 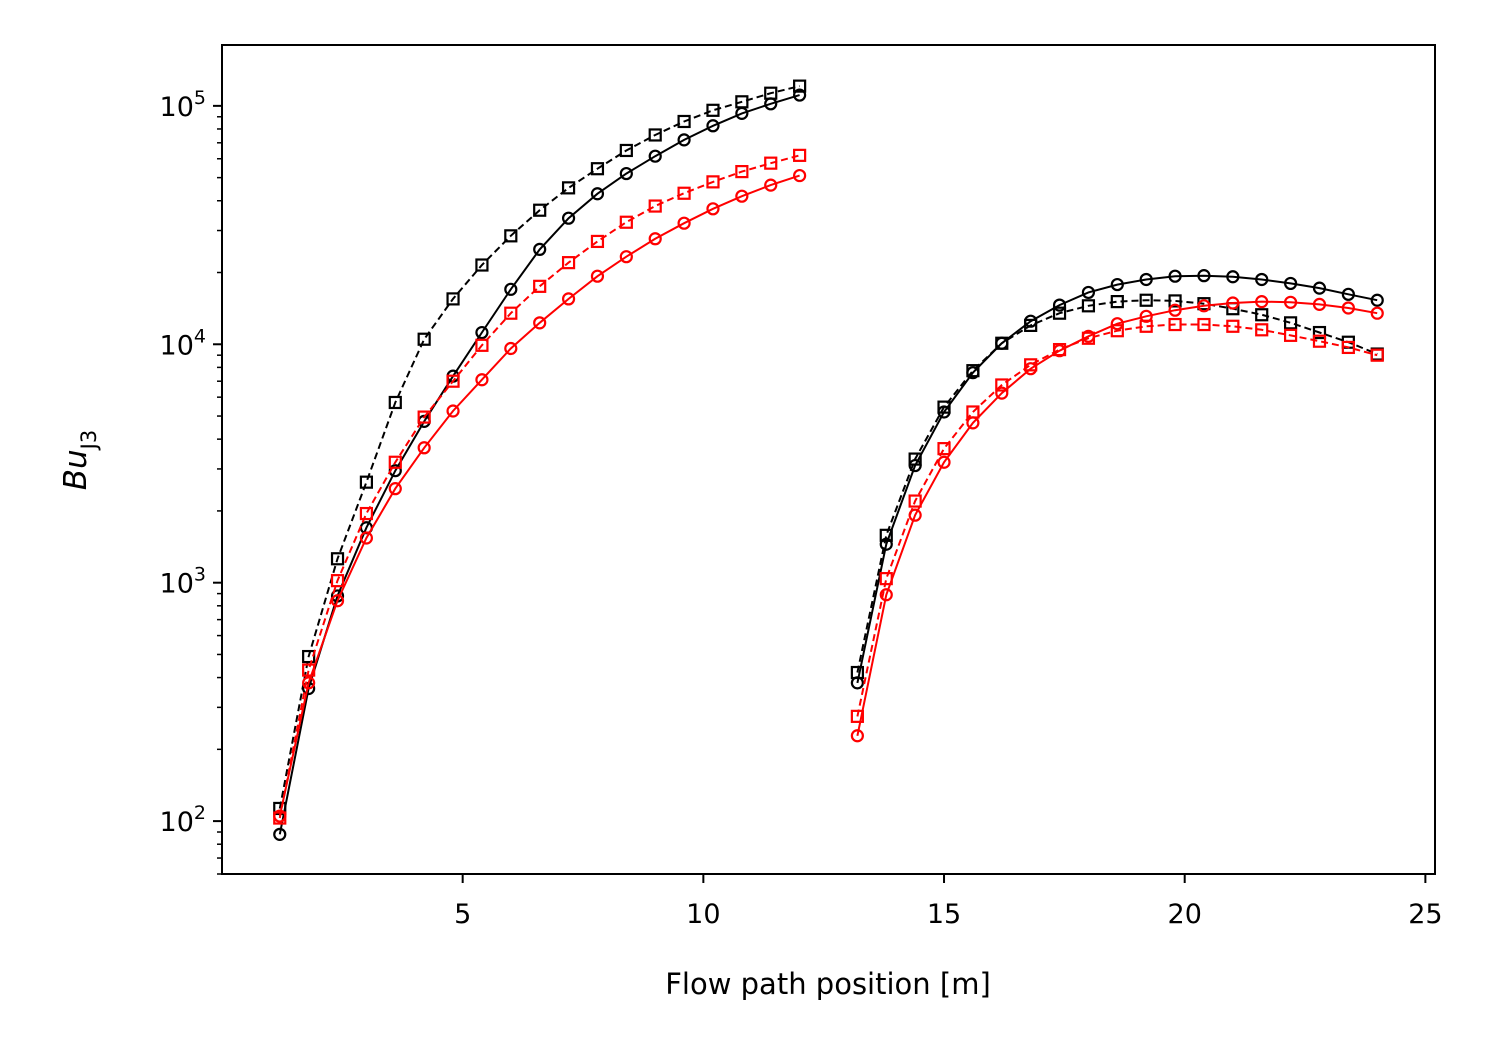 I want to click on x-tick-label: 5, so click(x=462, y=914).